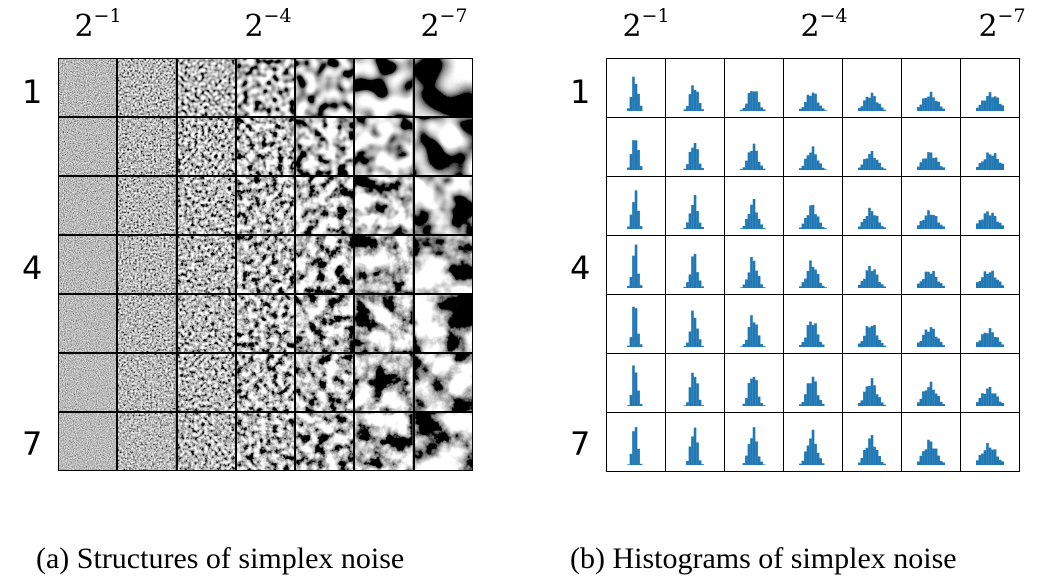 Image resolution: width=1049 pixels, height=584 pixels. I want to click on panel-b-row-label-7: 7, so click(580, 444).